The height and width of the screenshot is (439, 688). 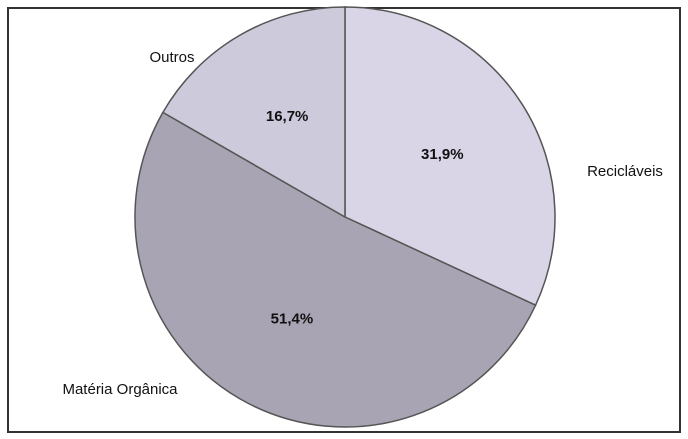 What do you see at coordinates (442, 154) in the screenshot?
I see `slice-value-label: 31,9%` at bounding box center [442, 154].